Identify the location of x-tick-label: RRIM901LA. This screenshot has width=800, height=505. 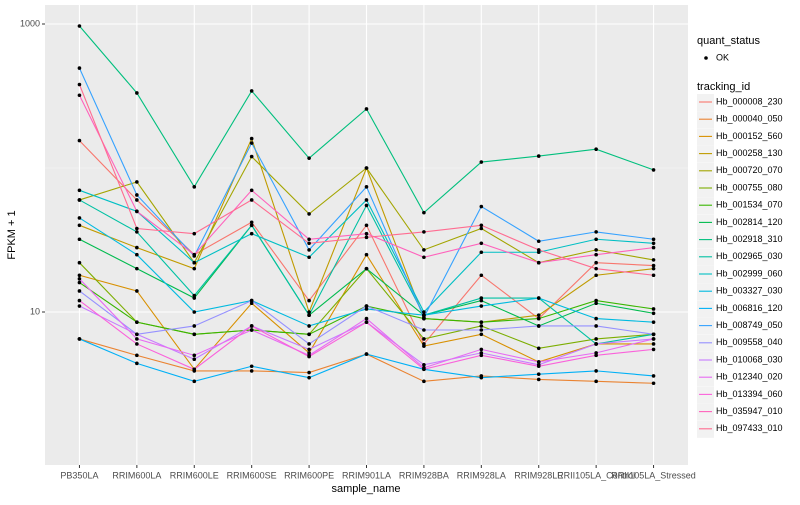
(366, 475).